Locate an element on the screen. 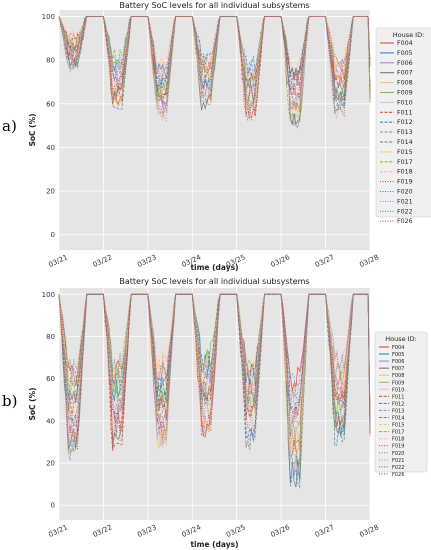 Image resolution: width=431 pixels, height=550 pixels. x-tick-label: 03/25 is located at coordinates (236, 531).